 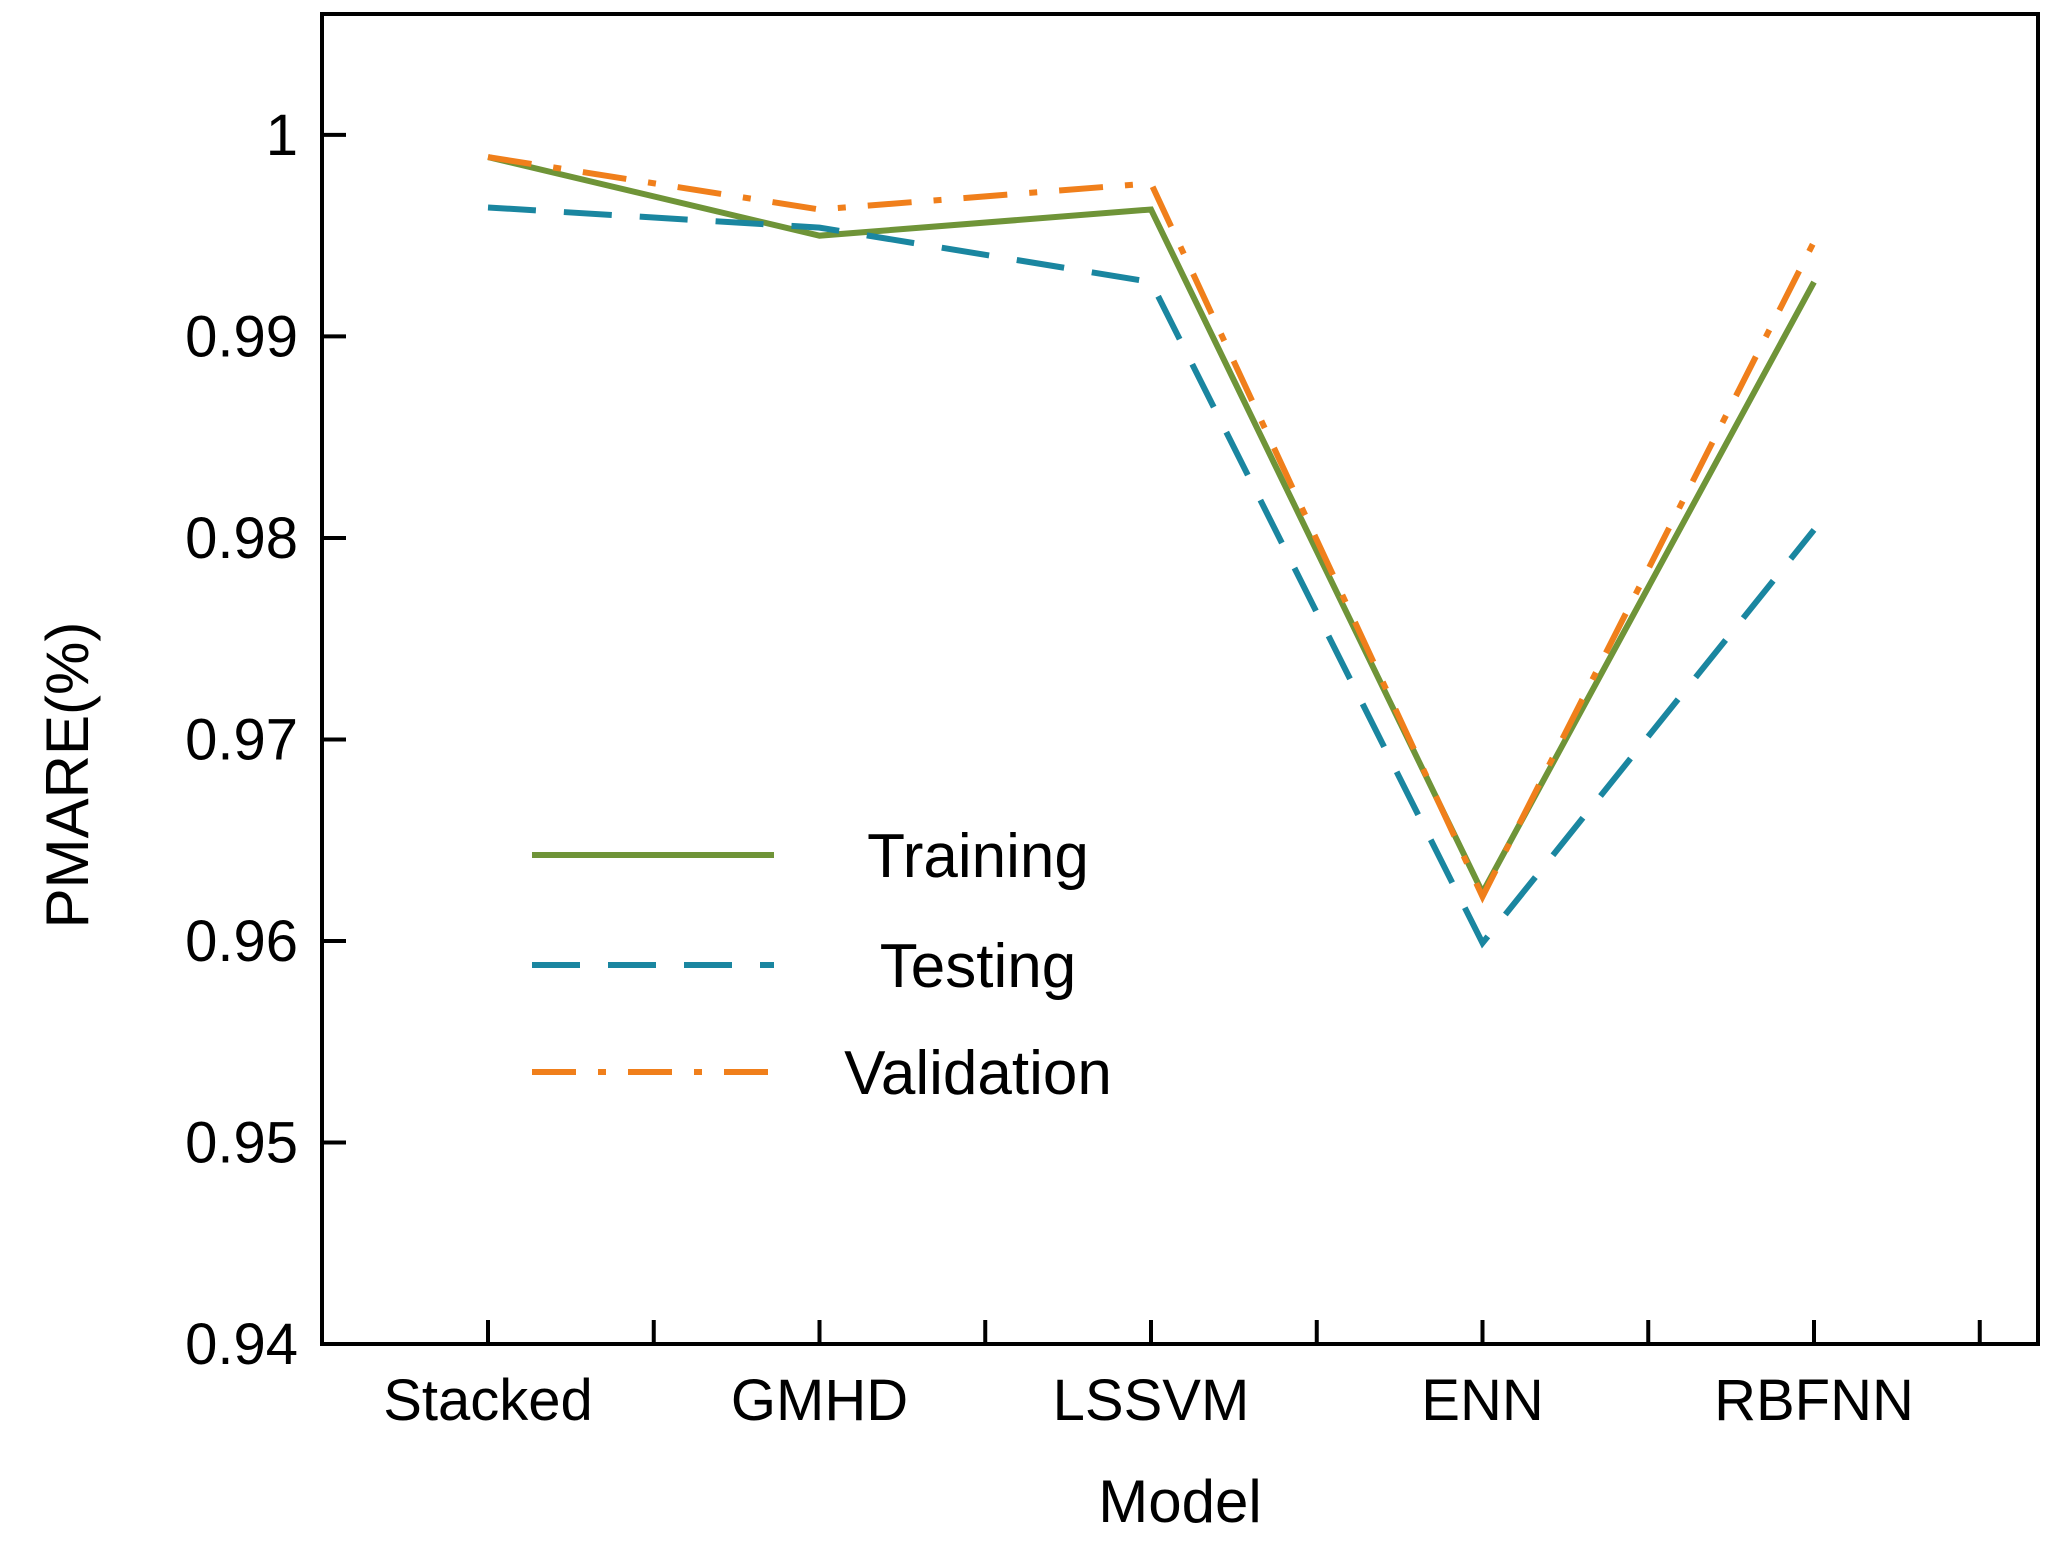 I want to click on y-tick-label: 0.97, so click(x=241, y=739).